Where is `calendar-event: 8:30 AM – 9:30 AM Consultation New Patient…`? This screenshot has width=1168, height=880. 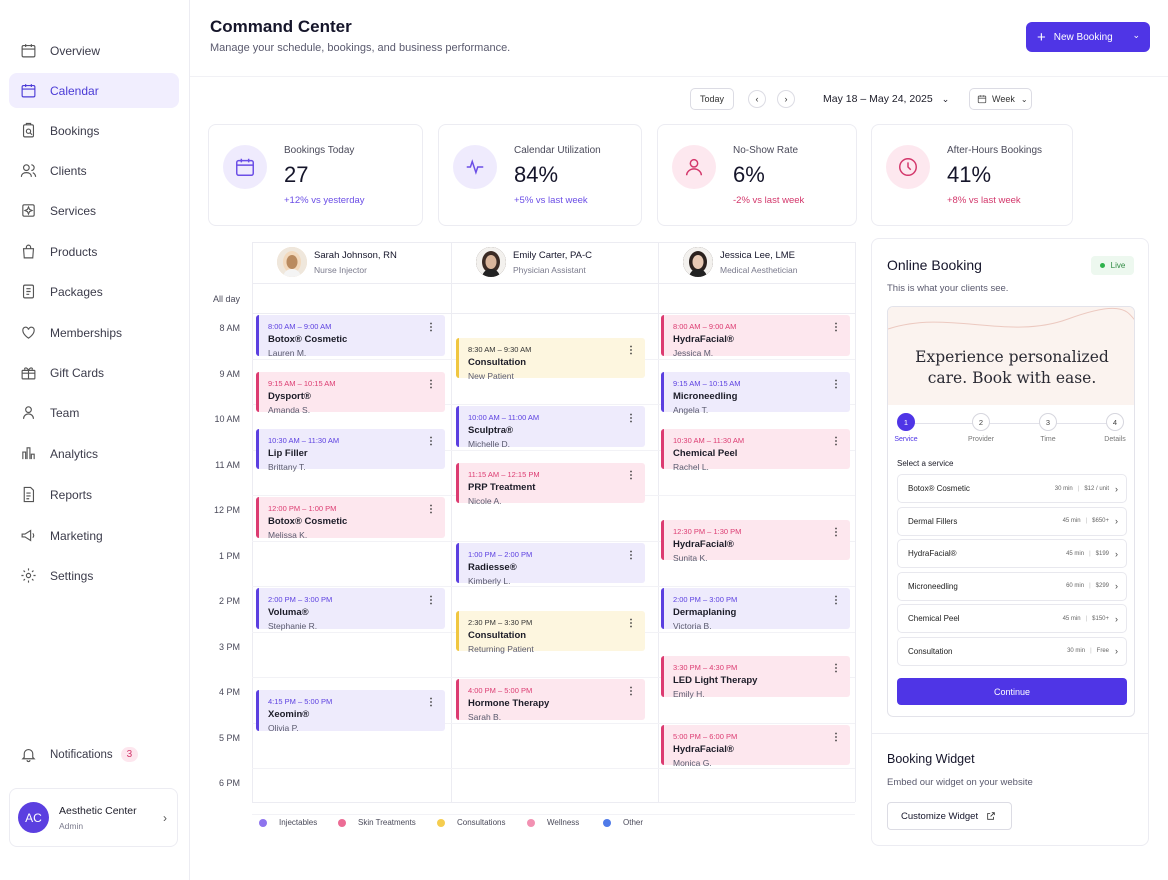
calendar-event: 8:30 AM – 9:30 AM Consultation New Patient… is located at coordinates (550, 359).